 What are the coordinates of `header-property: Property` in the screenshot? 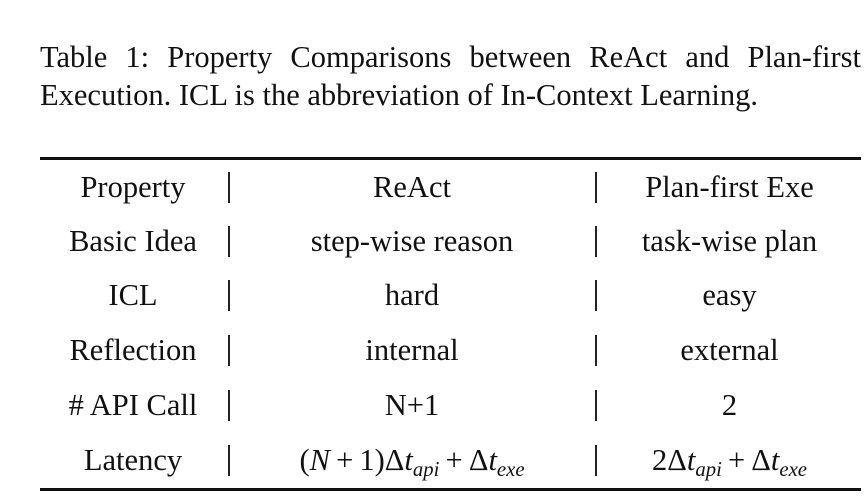 It's located at (133, 187).